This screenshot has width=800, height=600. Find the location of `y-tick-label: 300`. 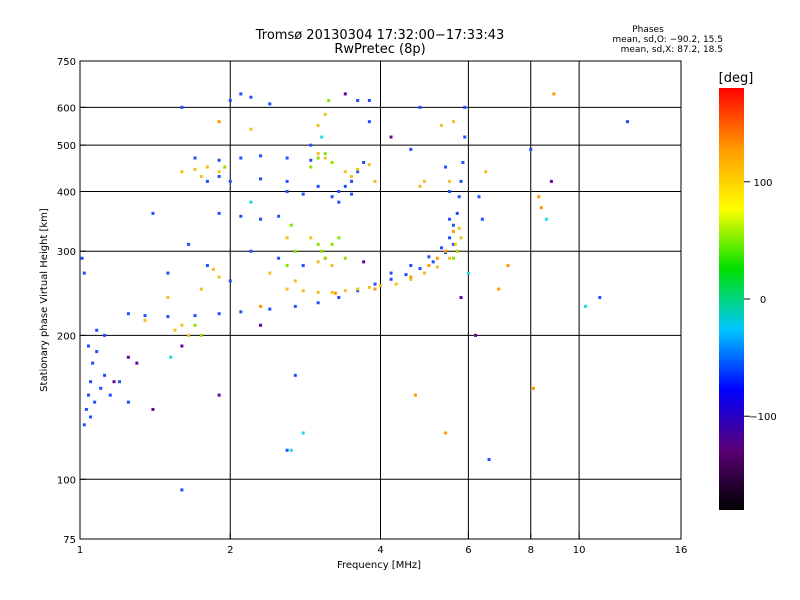

y-tick-label: 300 is located at coordinates (66, 252).